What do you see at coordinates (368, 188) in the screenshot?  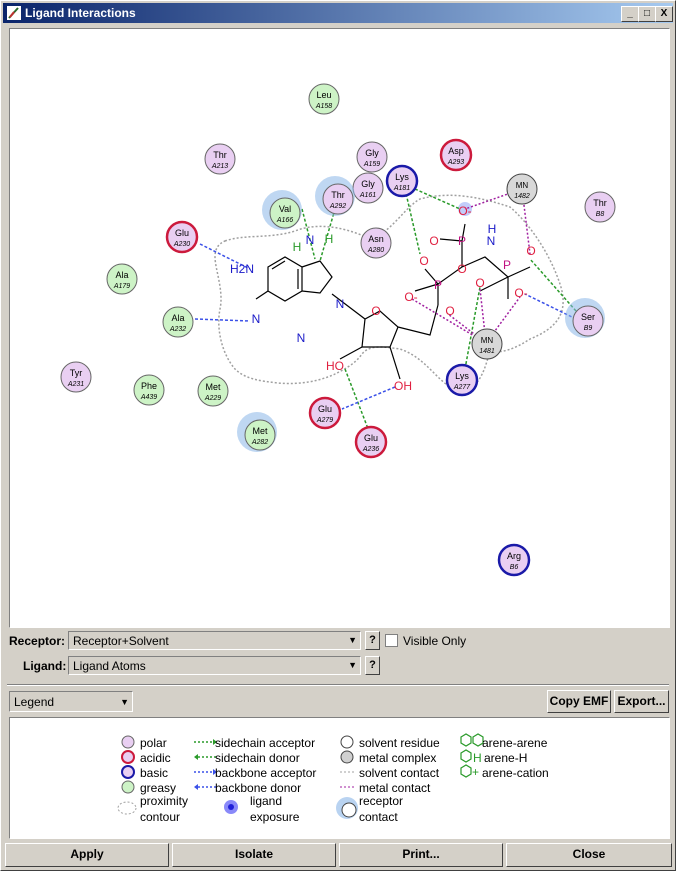 I see `residue-gly-a161: Gly A161` at bounding box center [368, 188].